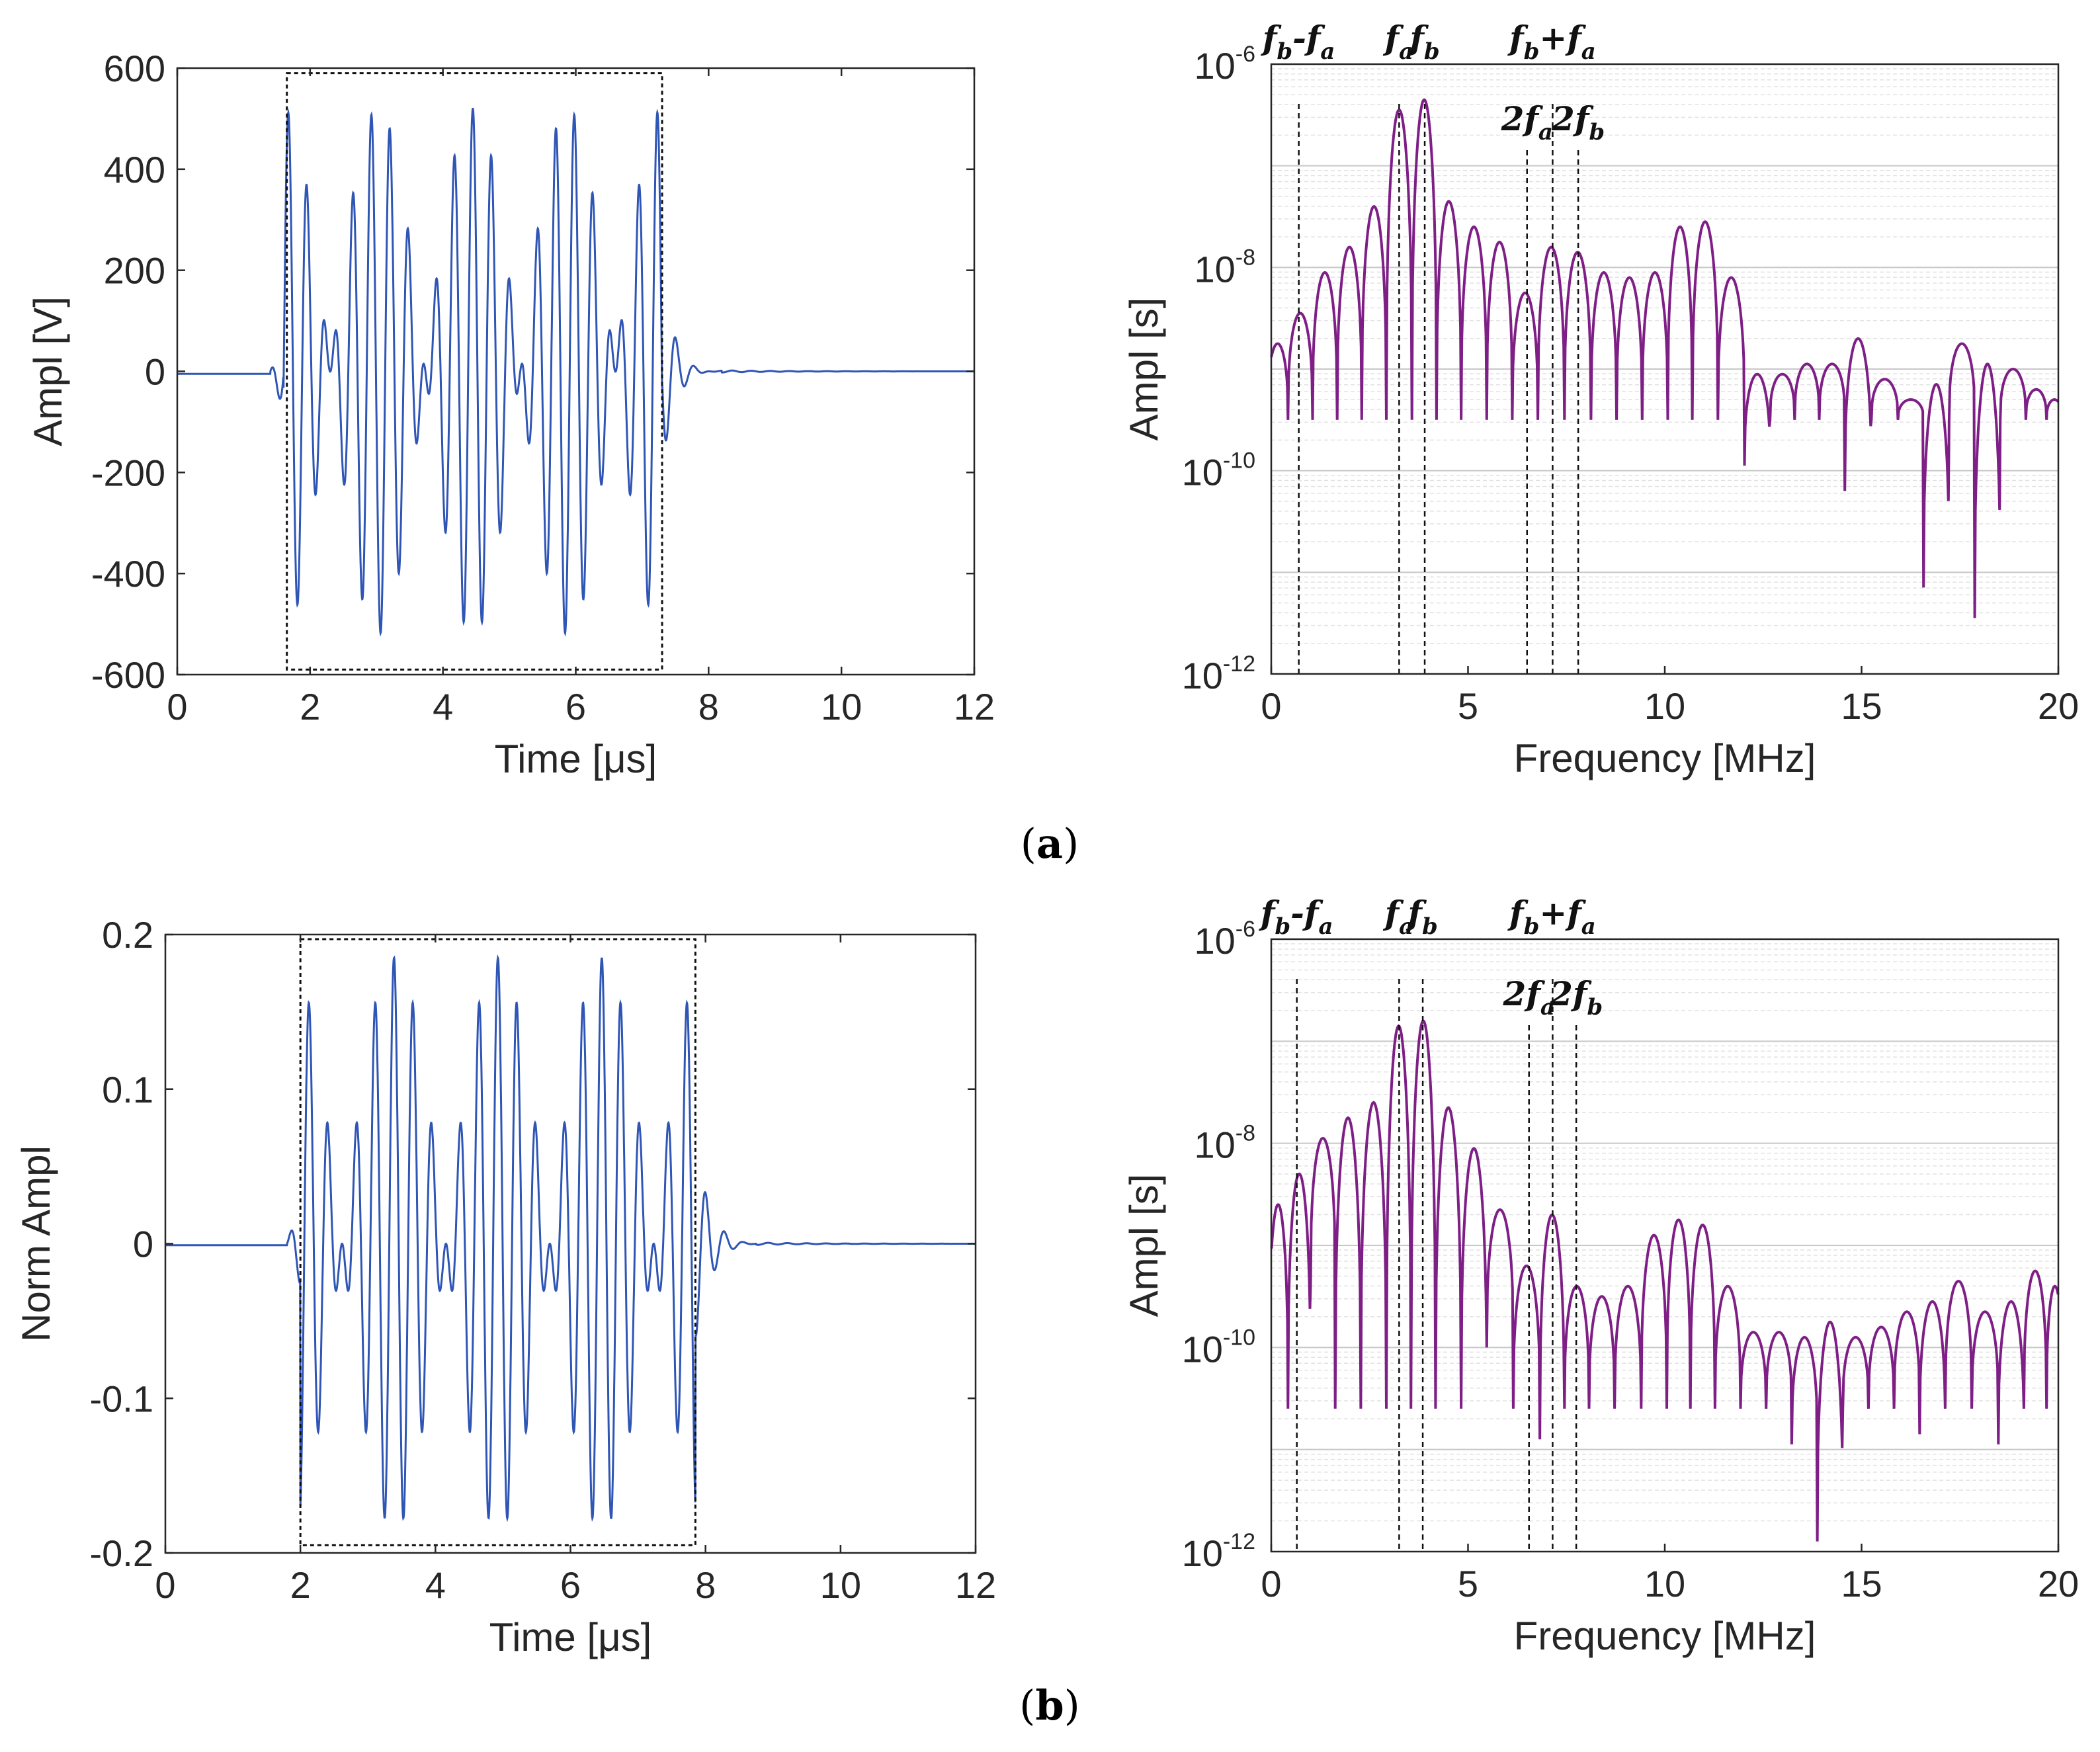  Describe the element at coordinates (36, 1244) in the screenshot. I see `y-axis-label: Norm Ampl` at that location.